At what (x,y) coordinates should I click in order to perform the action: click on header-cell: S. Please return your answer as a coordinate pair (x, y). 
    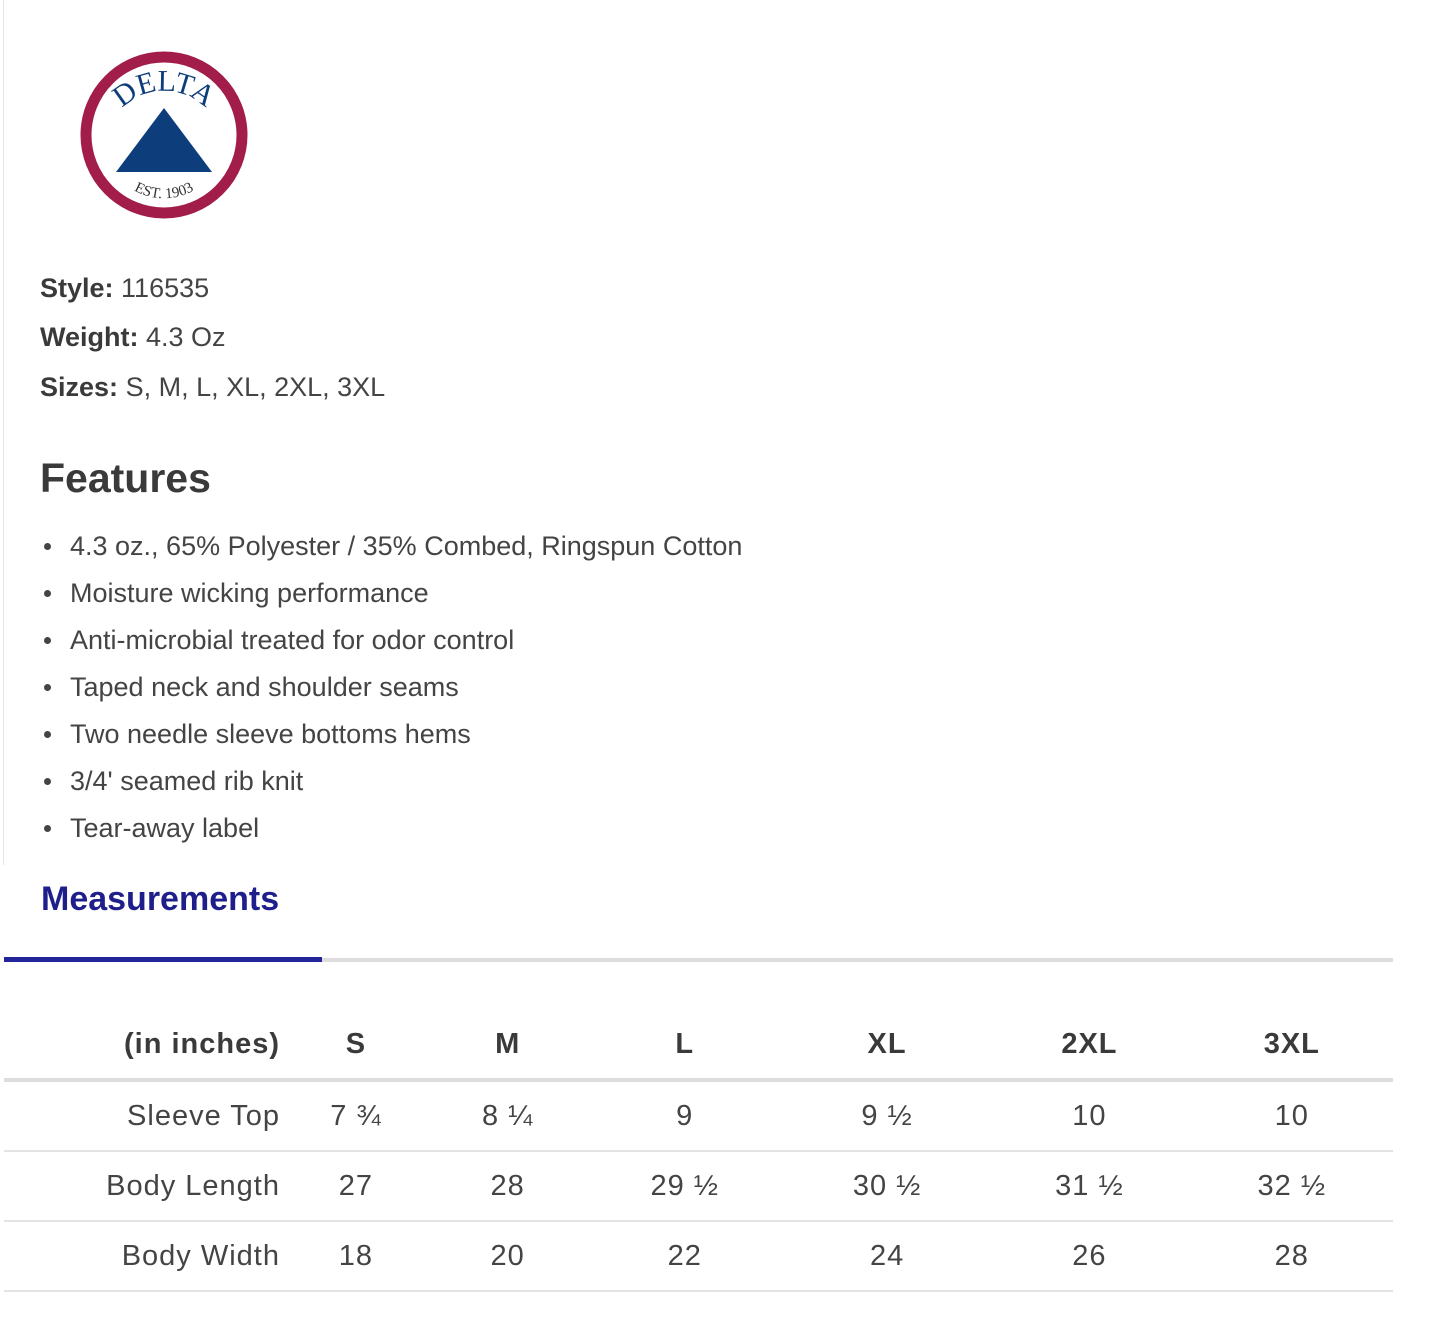
    Looking at the image, I should click on (356, 1046).